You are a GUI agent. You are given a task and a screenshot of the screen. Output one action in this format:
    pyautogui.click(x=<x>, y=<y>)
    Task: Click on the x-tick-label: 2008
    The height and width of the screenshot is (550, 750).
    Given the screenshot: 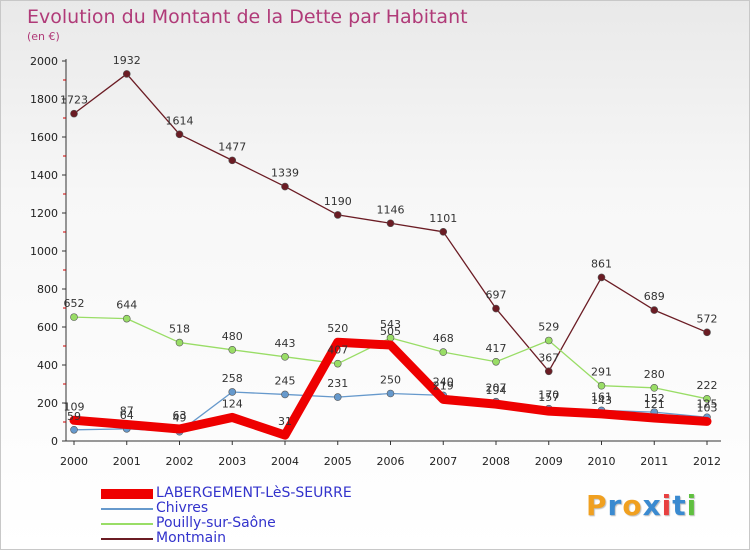 What is the action you would take?
    pyautogui.click(x=496, y=461)
    